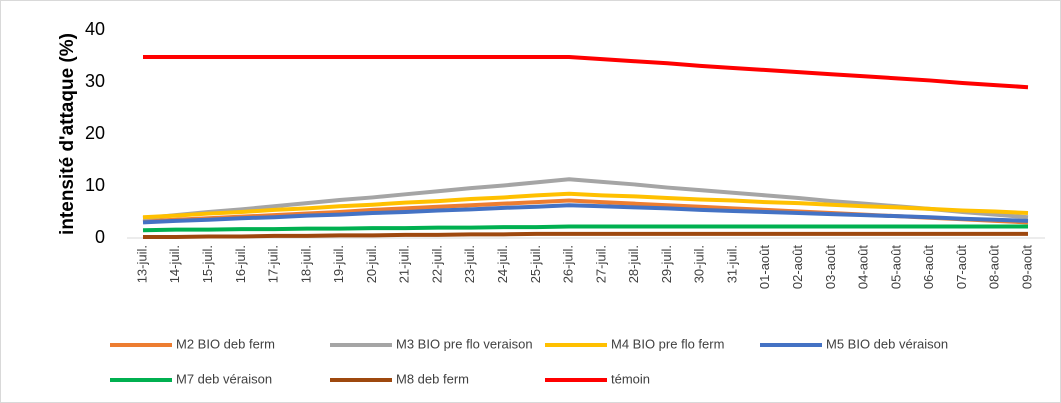  What do you see at coordinates (273, 264) in the screenshot?
I see `x-tick-label: 17-juil.` at bounding box center [273, 264].